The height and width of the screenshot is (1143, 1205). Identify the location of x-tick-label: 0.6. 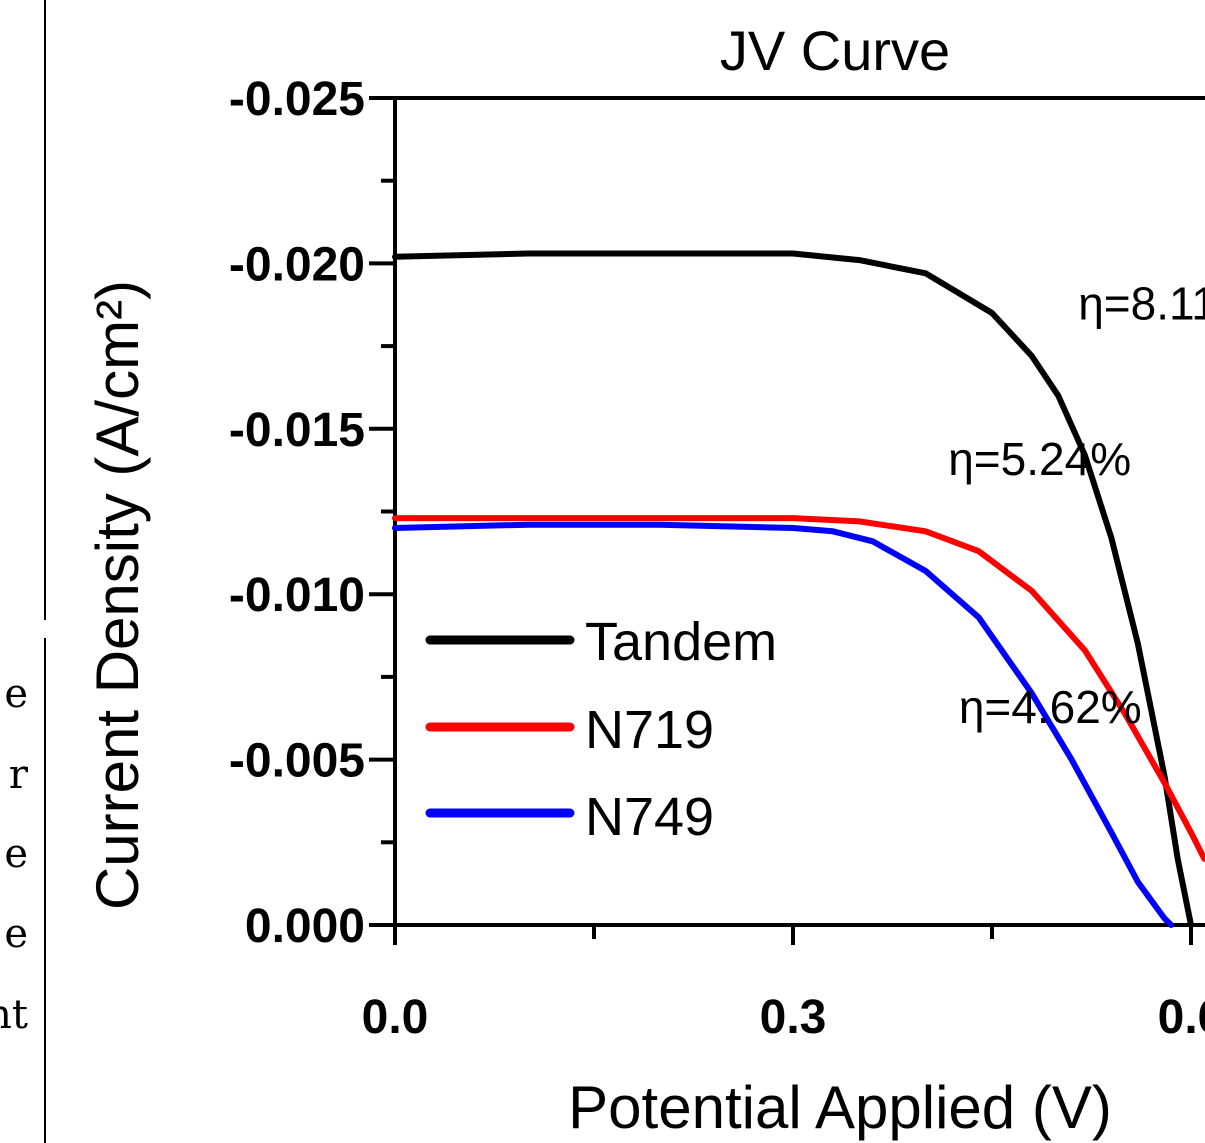
(1181, 1017).